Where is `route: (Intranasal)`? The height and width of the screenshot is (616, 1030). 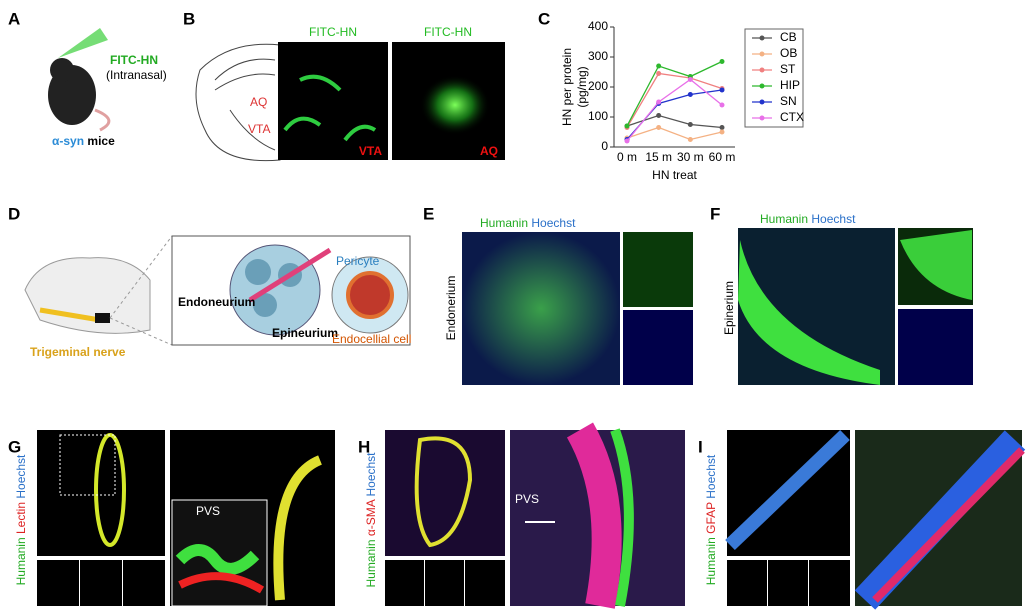 route: (Intranasal) is located at coordinates (136, 75).